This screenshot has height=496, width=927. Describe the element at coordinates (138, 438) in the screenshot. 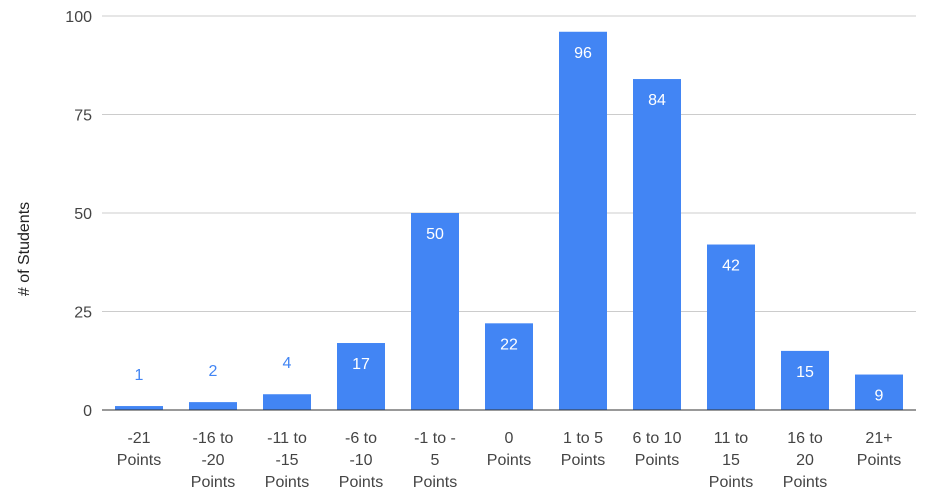

I see `x-tick-label-line: -21` at that location.